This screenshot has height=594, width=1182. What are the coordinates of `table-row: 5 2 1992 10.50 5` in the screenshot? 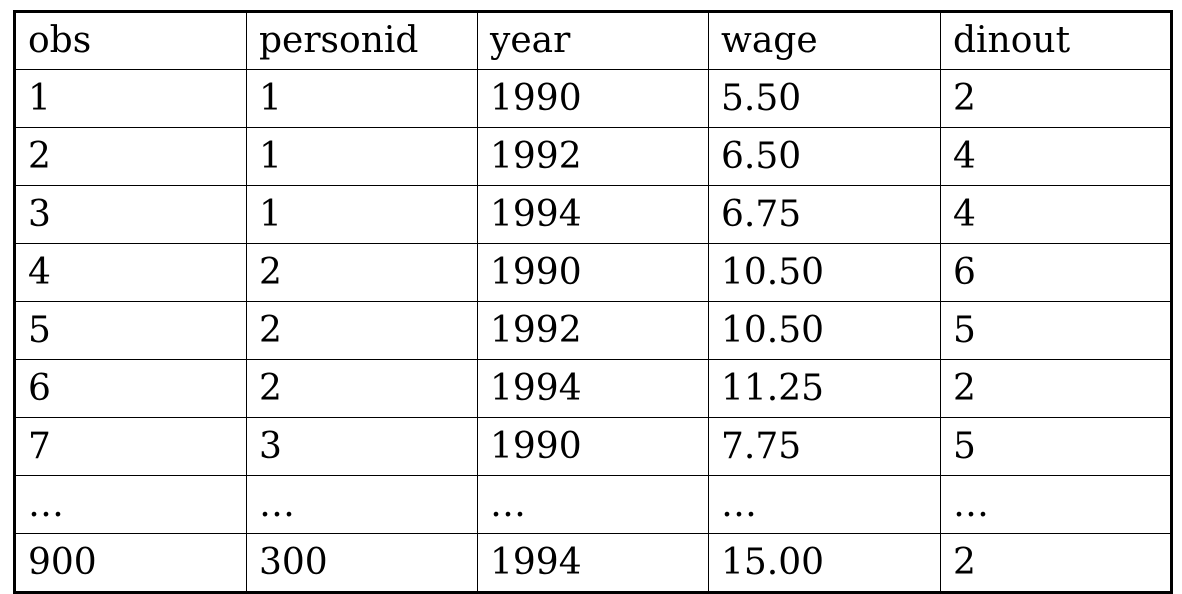 It's located at (593, 330).